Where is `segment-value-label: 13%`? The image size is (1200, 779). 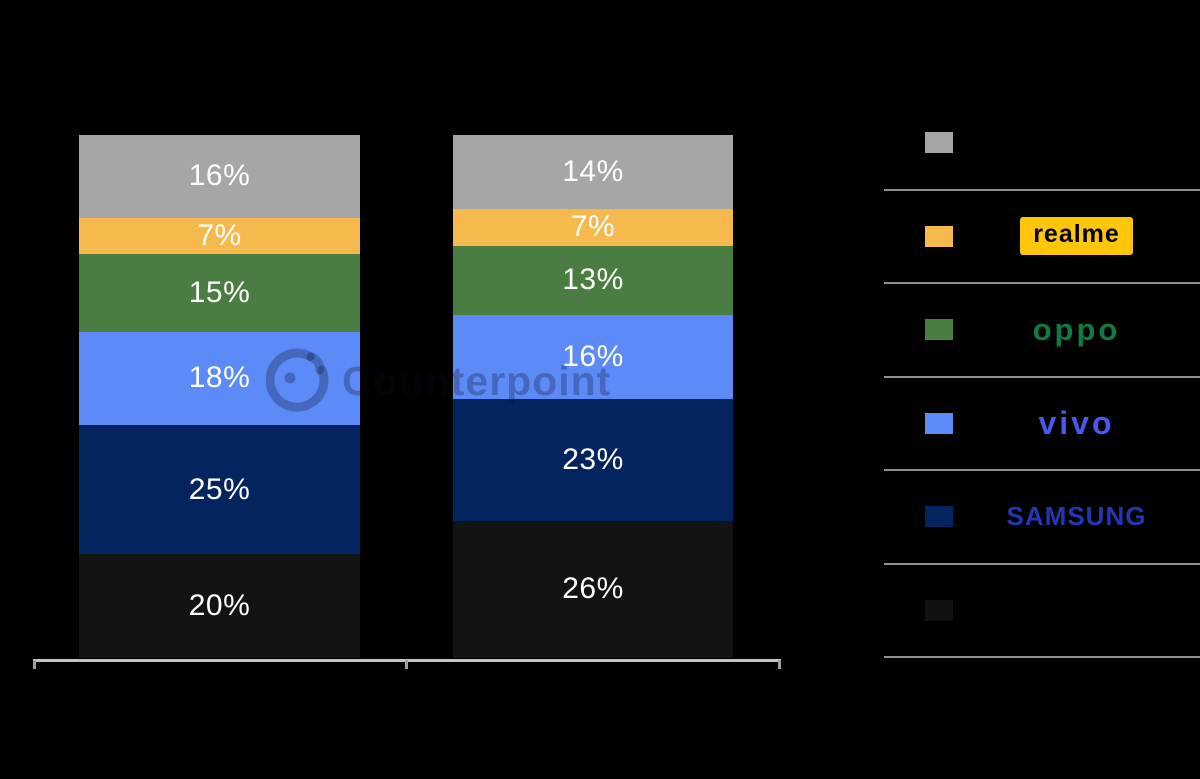
segment-value-label: 13% is located at coordinates (593, 280).